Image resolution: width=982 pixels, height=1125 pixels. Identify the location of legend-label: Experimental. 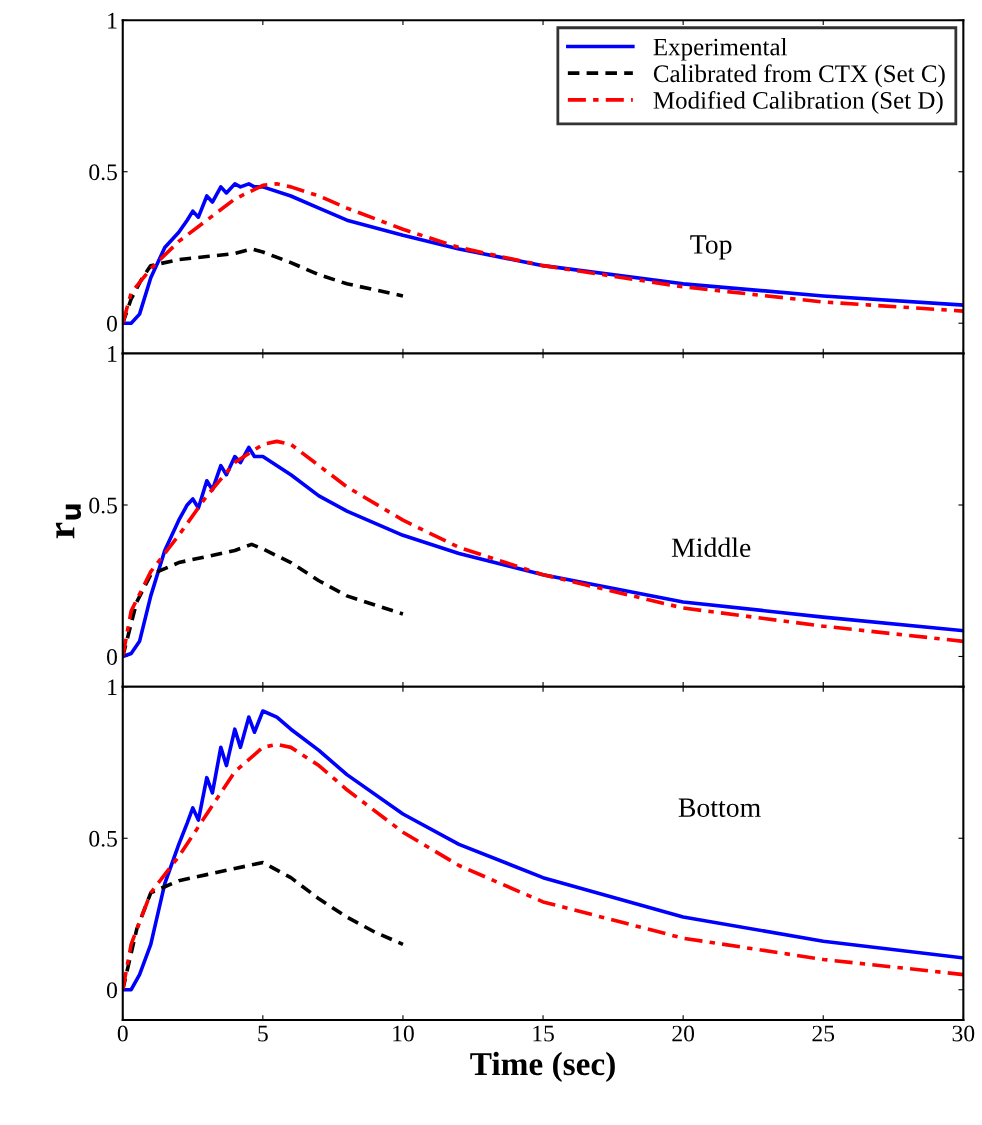
(720, 49).